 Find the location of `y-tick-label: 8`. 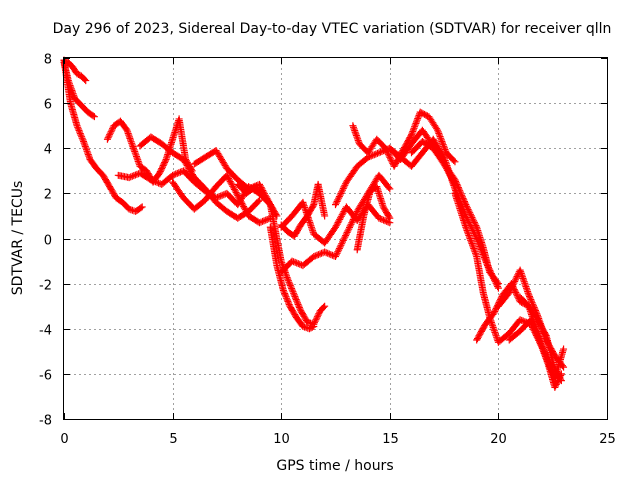

y-tick-label: 8 is located at coordinates (48, 60).